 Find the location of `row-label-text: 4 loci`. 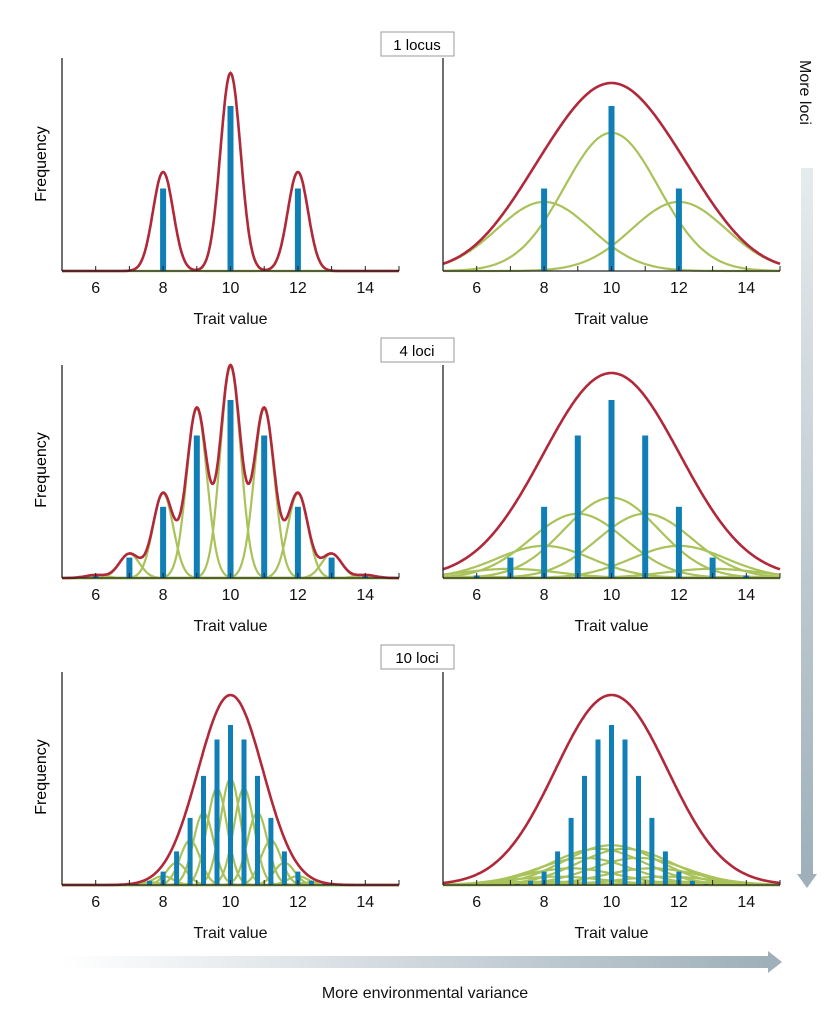

row-label-text: 4 loci is located at coordinates (416, 351).